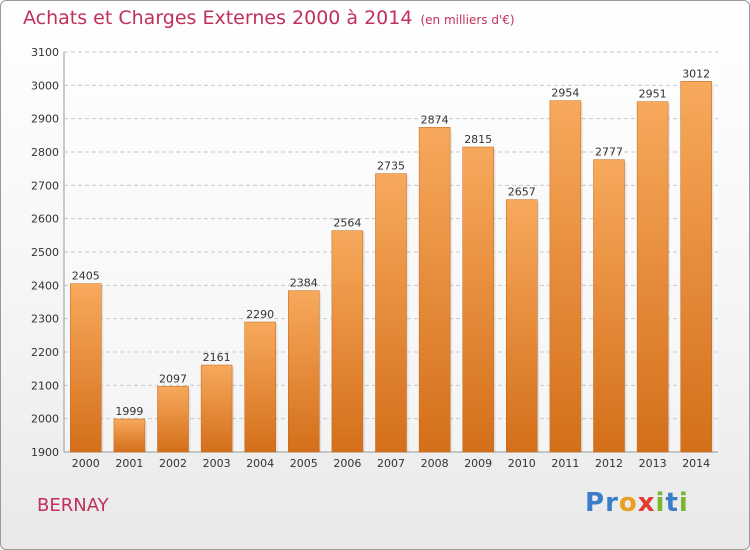  I want to click on proxiti-logo: Proxiti, so click(637, 503).